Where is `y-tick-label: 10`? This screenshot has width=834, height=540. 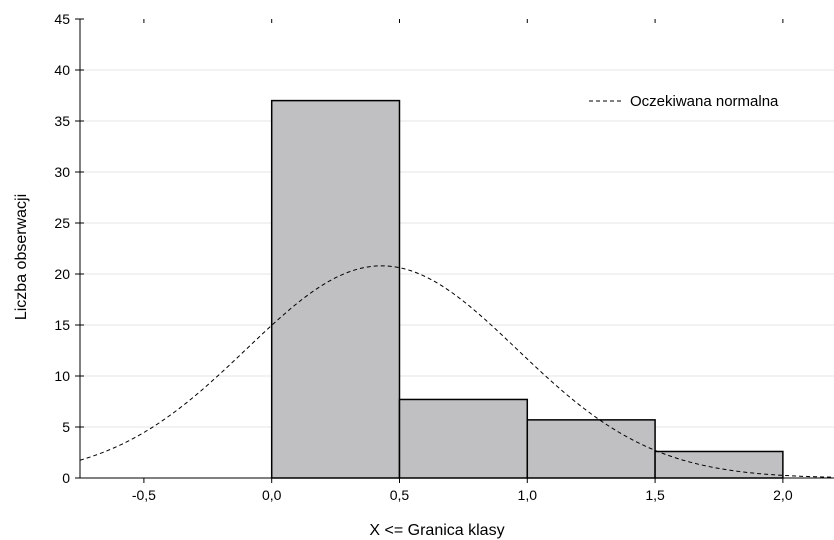
y-tick-label: 10 is located at coordinates (62, 376).